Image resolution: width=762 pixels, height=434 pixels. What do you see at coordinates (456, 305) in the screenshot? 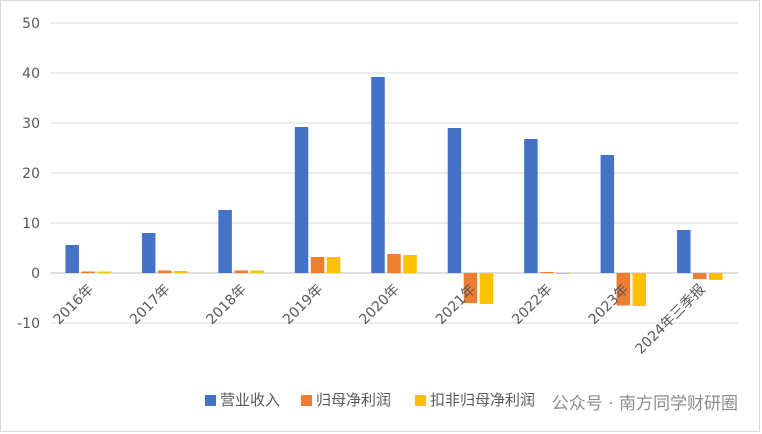
I see `x-tick-label: 2021年` at bounding box center [456, 305].